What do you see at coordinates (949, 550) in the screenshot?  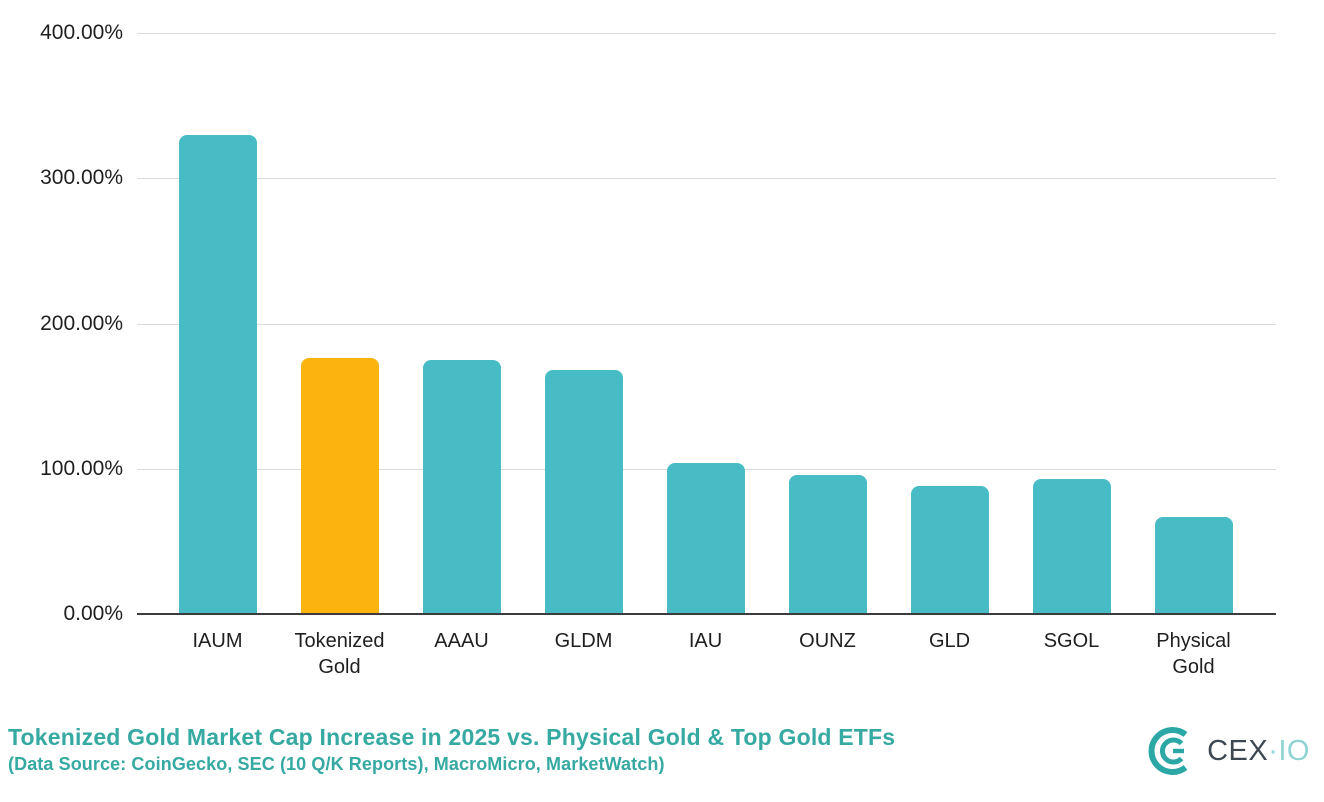 I see `bar-gld` at bounding box center [949, 550].